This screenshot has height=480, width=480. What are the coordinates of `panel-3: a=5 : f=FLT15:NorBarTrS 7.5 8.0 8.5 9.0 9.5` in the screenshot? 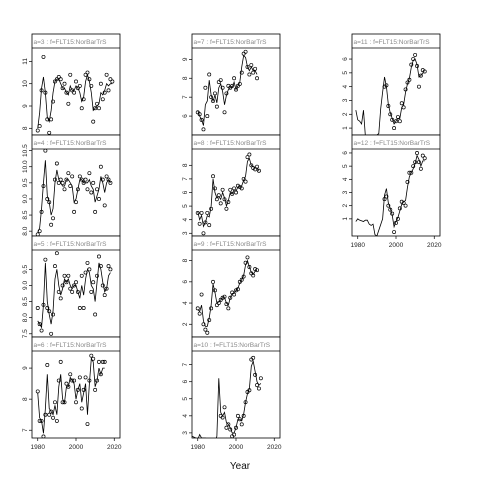 It's located at (71, 286).